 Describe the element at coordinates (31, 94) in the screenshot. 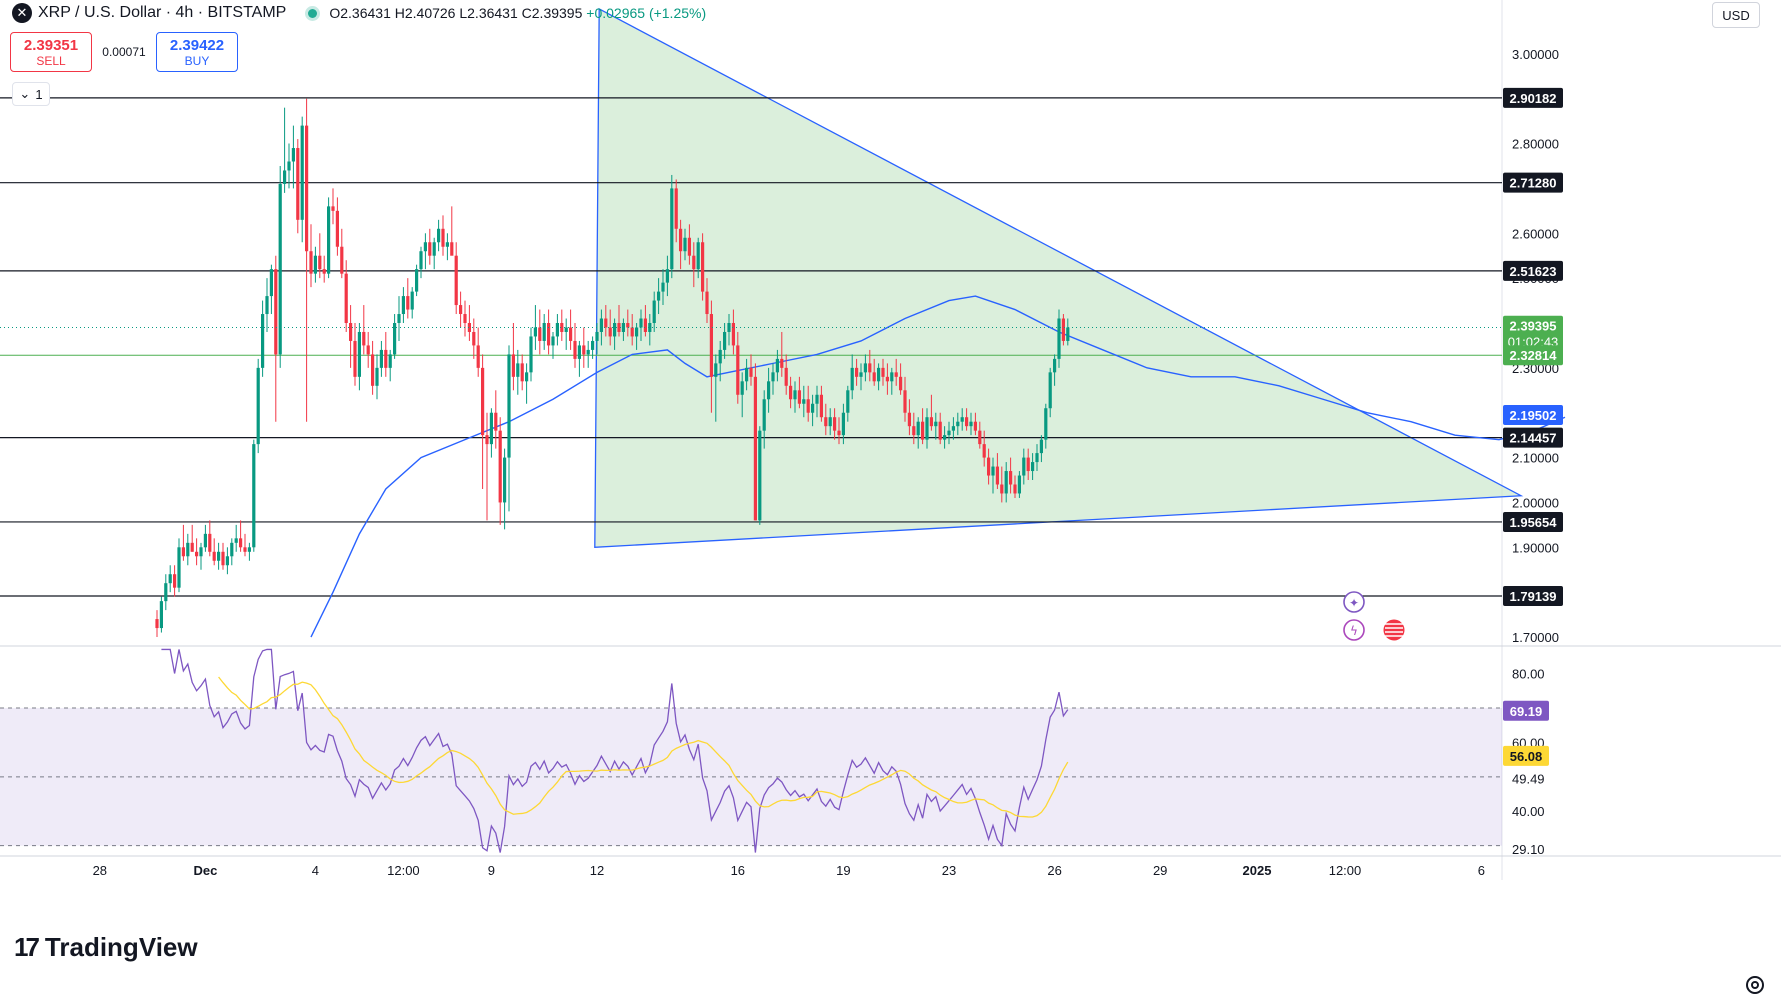

I see `collapse-indicators-button: ⌄ 1` at that location.